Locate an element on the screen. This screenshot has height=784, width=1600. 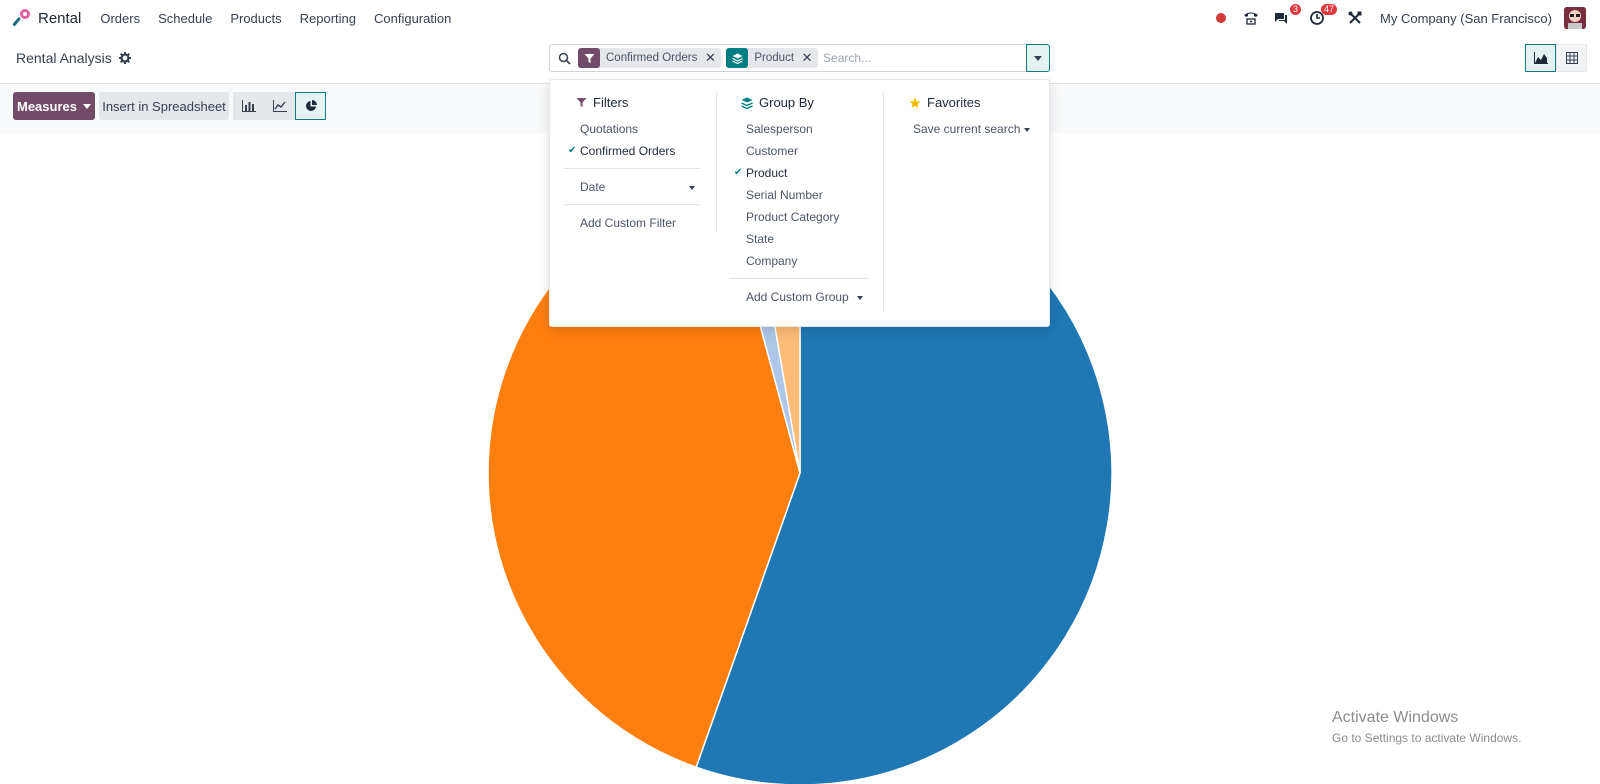
menu-products: Products is located at coordinates (256, 18).